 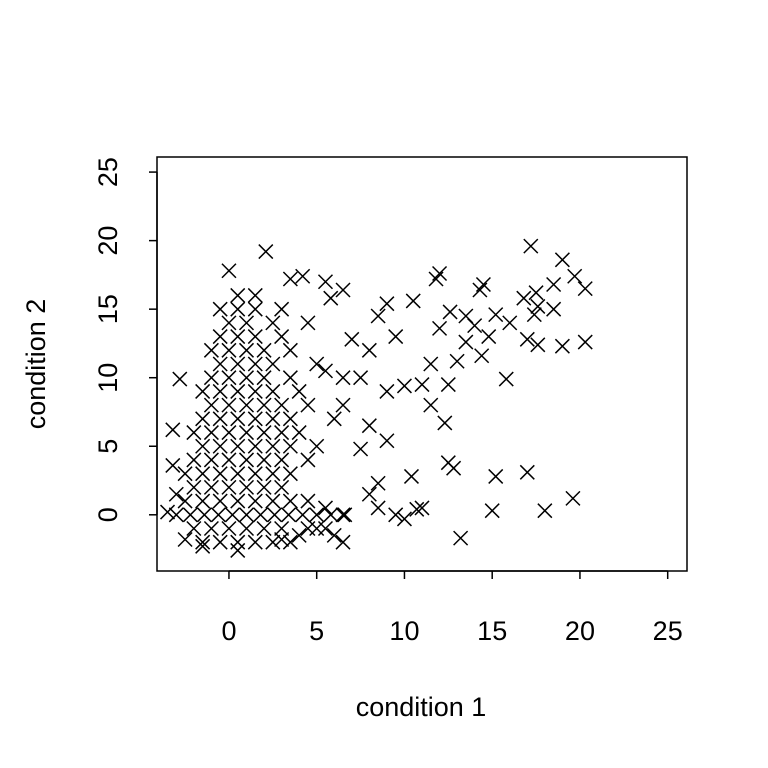 I want to click on x-tick-label: 0, so click(x=228, y=631).